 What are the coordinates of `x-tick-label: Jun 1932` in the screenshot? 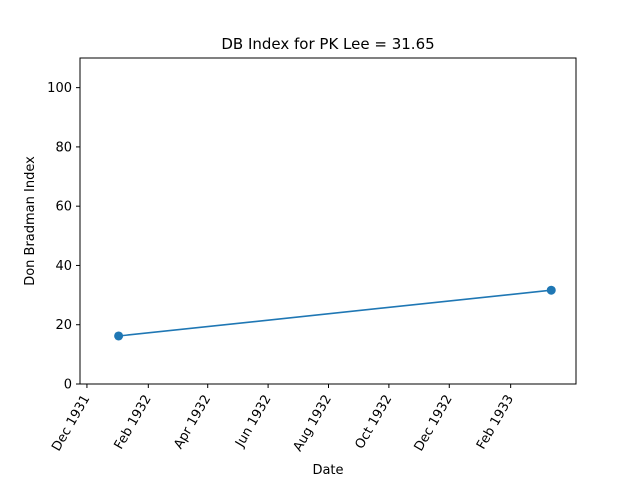 It's located at (253, 422).